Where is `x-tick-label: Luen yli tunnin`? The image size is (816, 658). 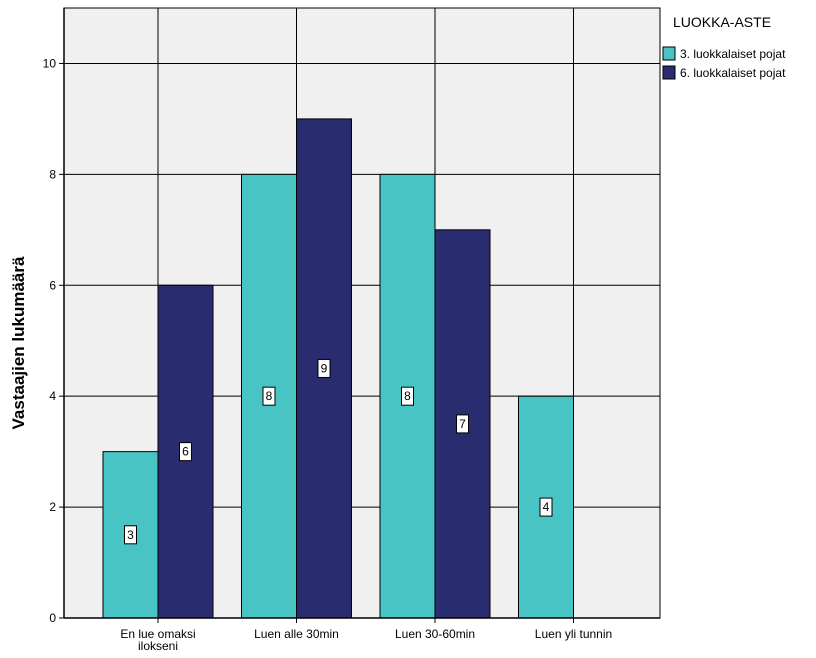
x-tick-label: Luen yli tunnin is located at coordinates (573, 634).